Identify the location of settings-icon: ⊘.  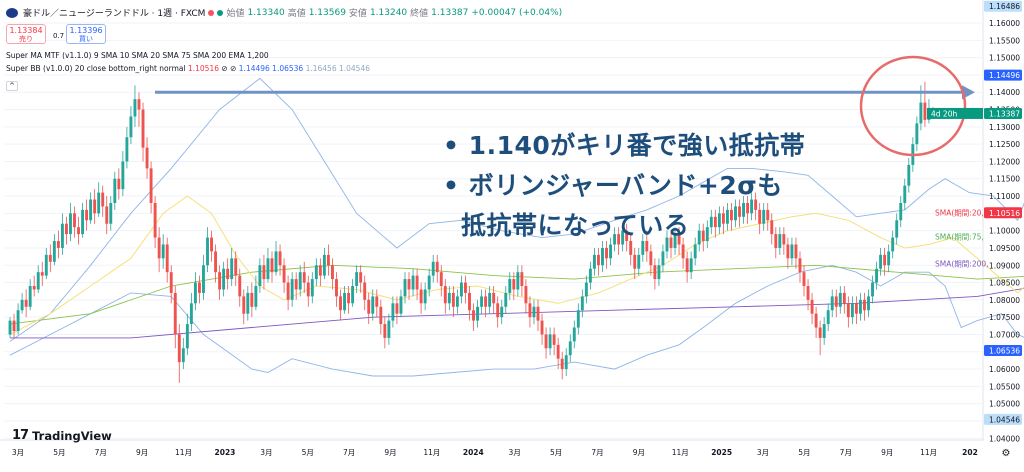
(233, 68).